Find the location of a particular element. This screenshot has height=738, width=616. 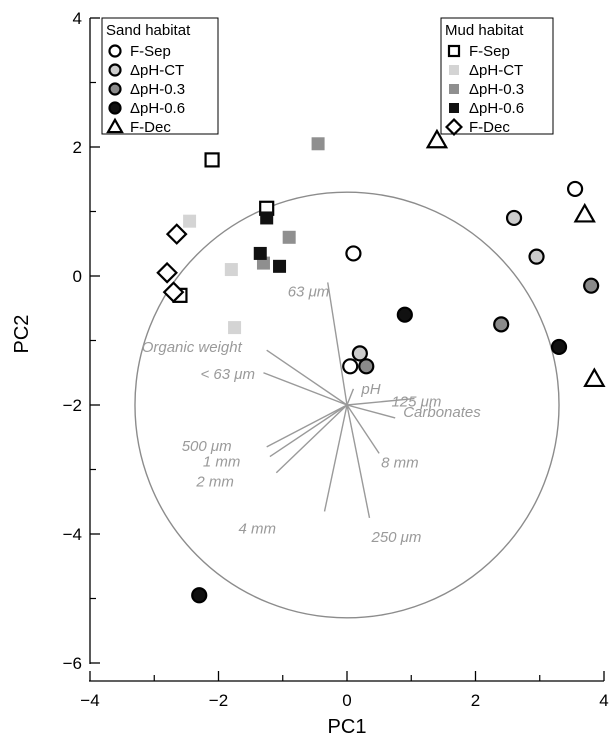

loading-vector-500-um is located at coordinates (307, 426).